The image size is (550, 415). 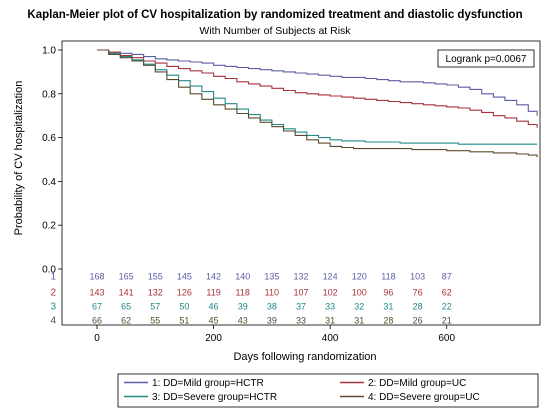 What do you see at coordinates (214, 397) in the screenshot?
I see `legend-entry: 3: DD=Severe group=HCTR` at bounding box center [214, 397].